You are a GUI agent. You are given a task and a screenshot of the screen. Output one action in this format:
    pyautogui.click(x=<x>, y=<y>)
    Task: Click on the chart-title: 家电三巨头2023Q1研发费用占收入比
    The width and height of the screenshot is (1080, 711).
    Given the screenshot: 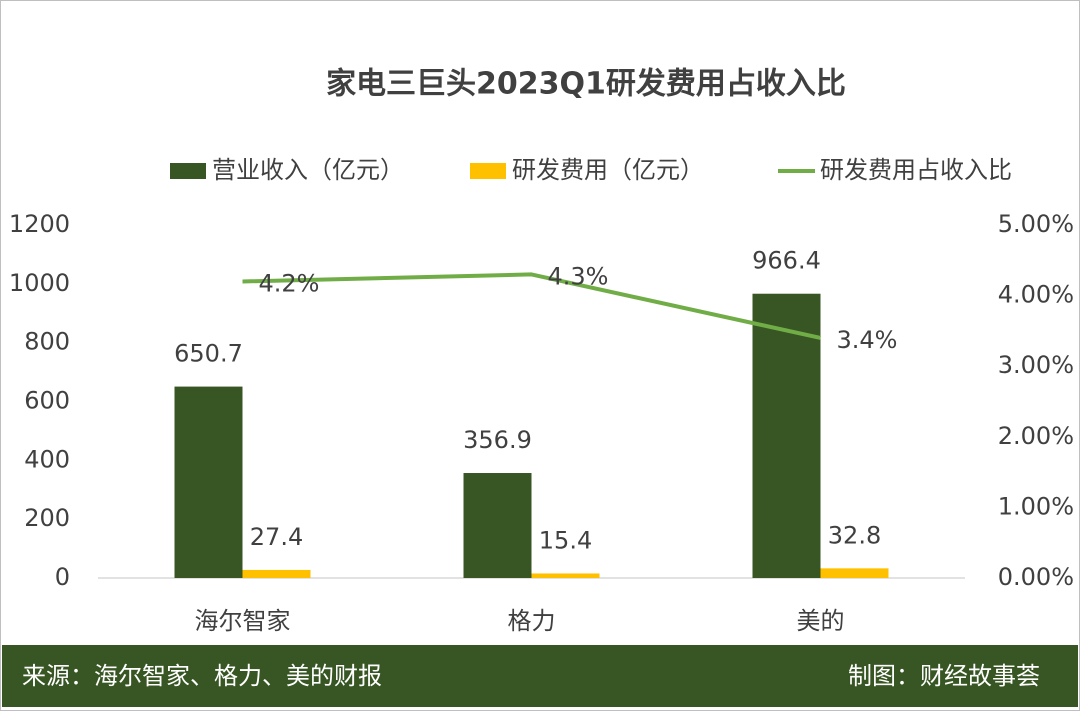 What is the action you would take?
    pyautogui.click(x=586, y=84)
    